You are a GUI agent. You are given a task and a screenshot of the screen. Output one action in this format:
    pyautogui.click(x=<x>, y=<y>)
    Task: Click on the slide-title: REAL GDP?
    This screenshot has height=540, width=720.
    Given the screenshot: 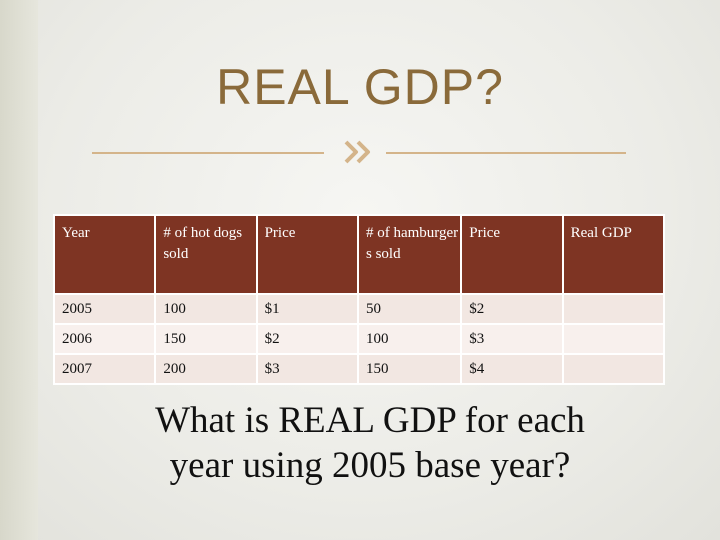 What is the action you would take?
    pyautogui.click(x=360, y=87)
    